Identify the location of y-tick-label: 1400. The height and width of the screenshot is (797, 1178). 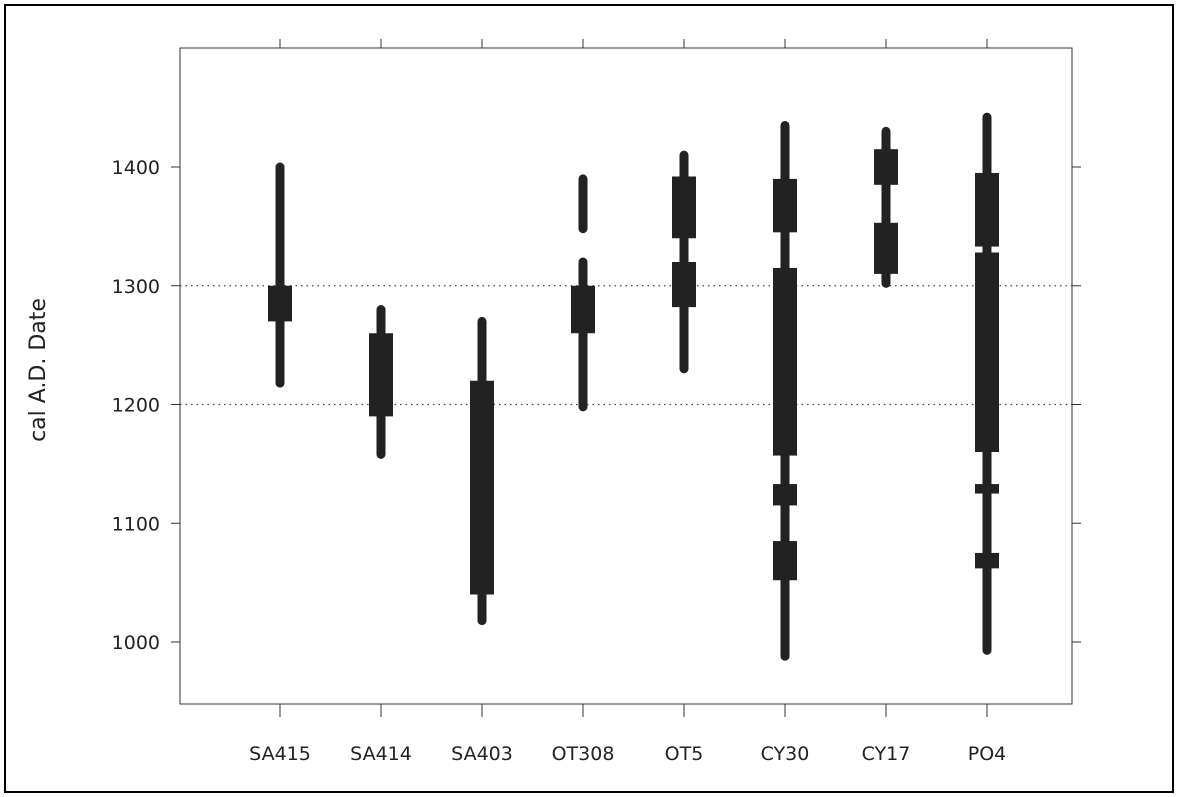
(136, 168).